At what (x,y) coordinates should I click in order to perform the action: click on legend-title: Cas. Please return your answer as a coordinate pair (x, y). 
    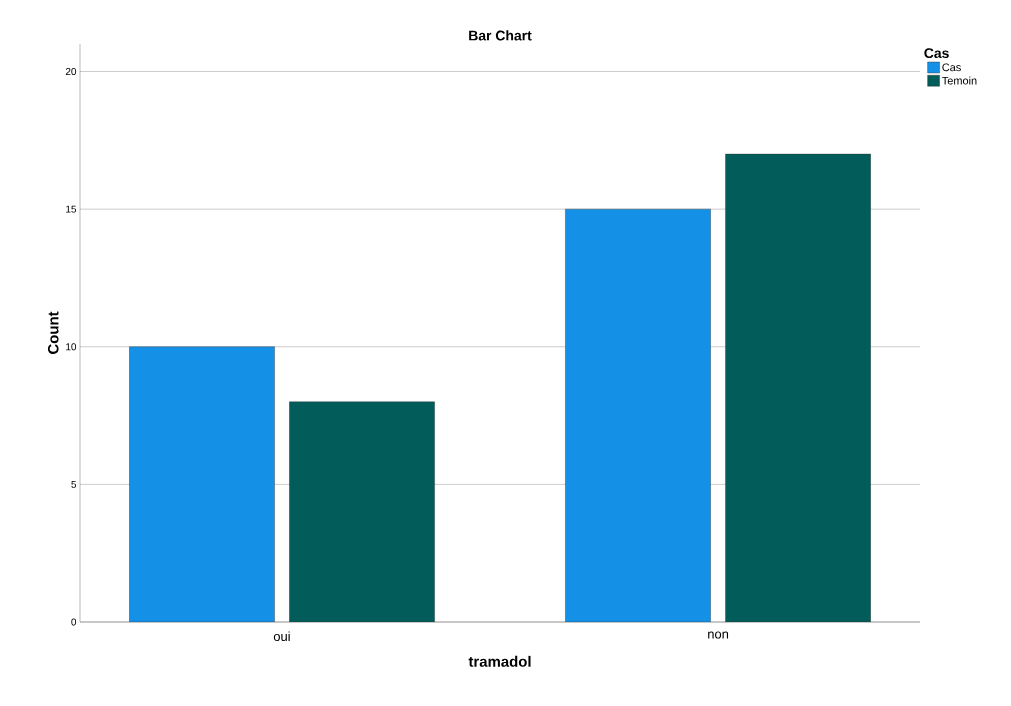
    Looking at the image, I should click on (936, 53).